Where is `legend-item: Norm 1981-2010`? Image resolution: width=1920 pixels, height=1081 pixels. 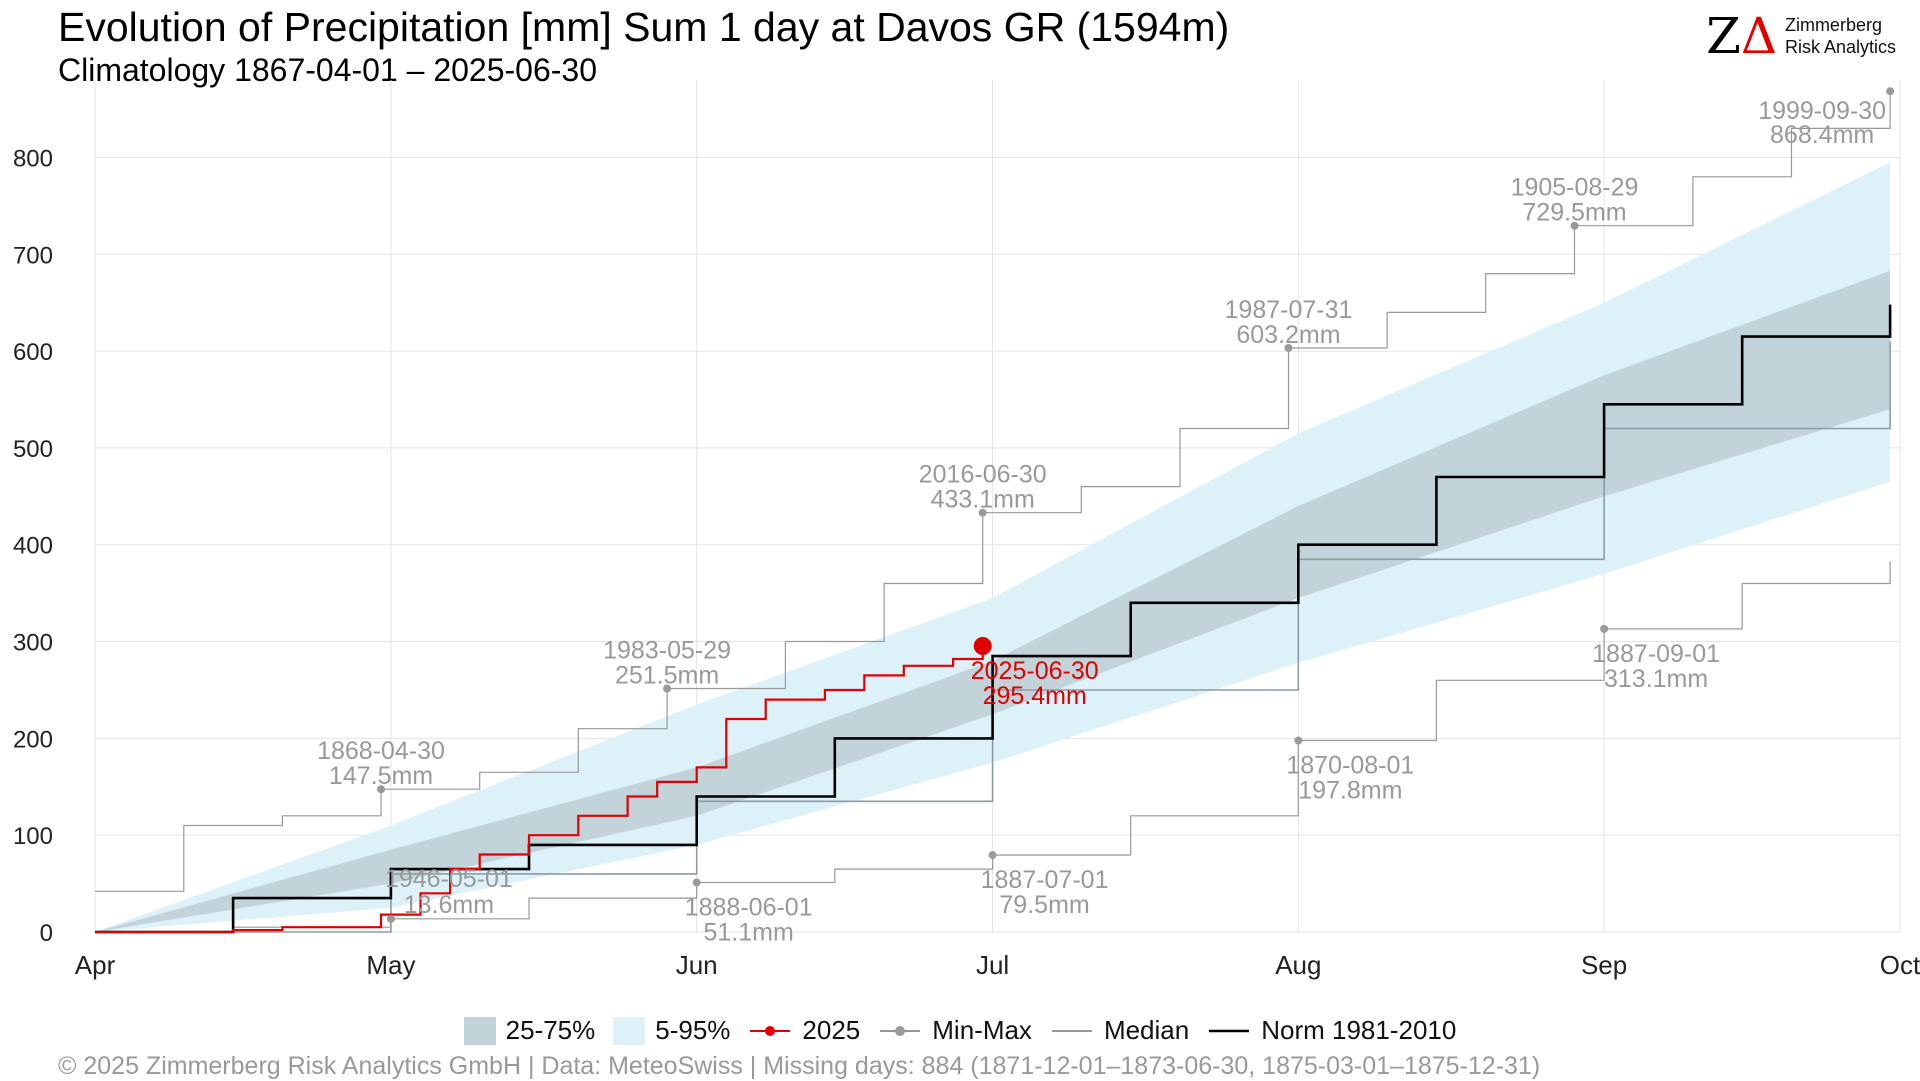 legend-item: Norm 1981-2010 is located at coordinates (1331, 1030).